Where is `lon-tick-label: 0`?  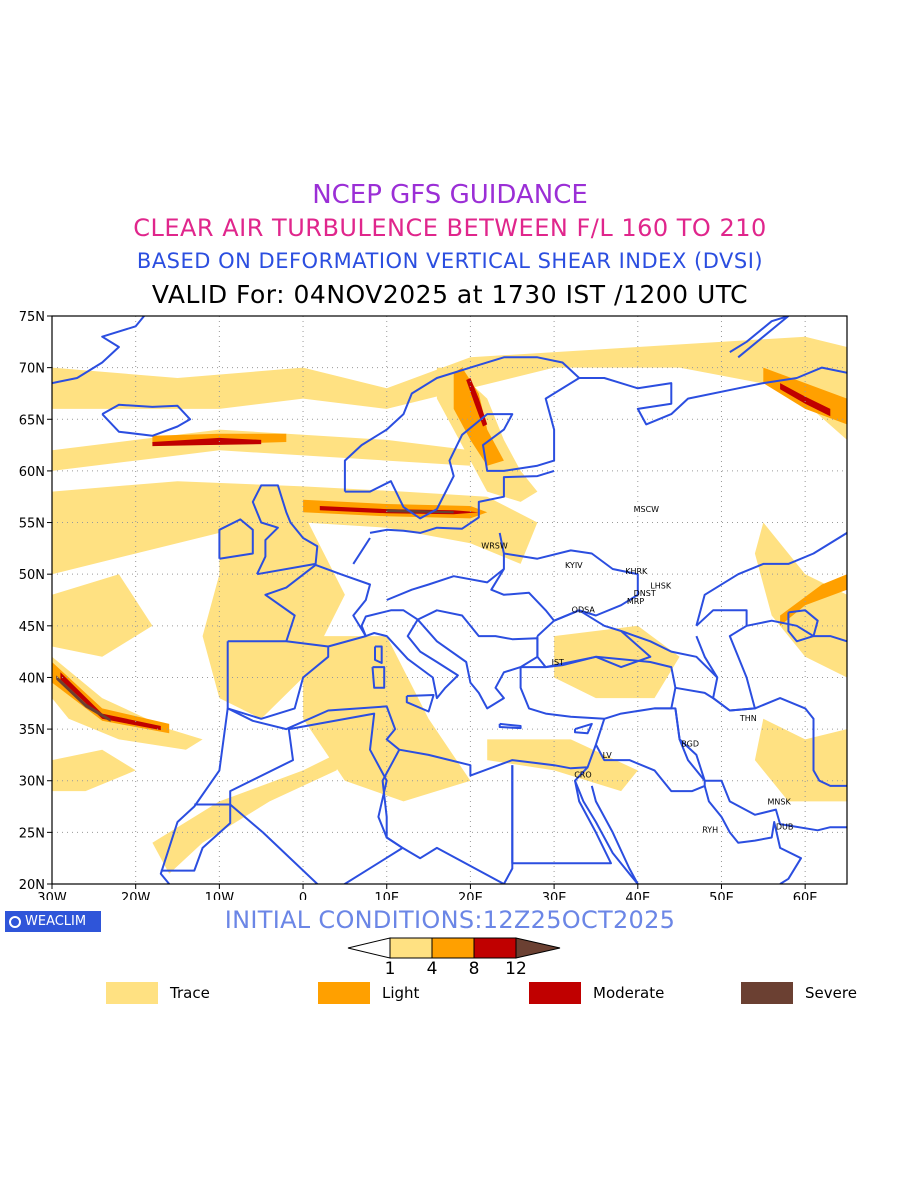 lon-tick-label: 0 is located at coordinates (303, 895).